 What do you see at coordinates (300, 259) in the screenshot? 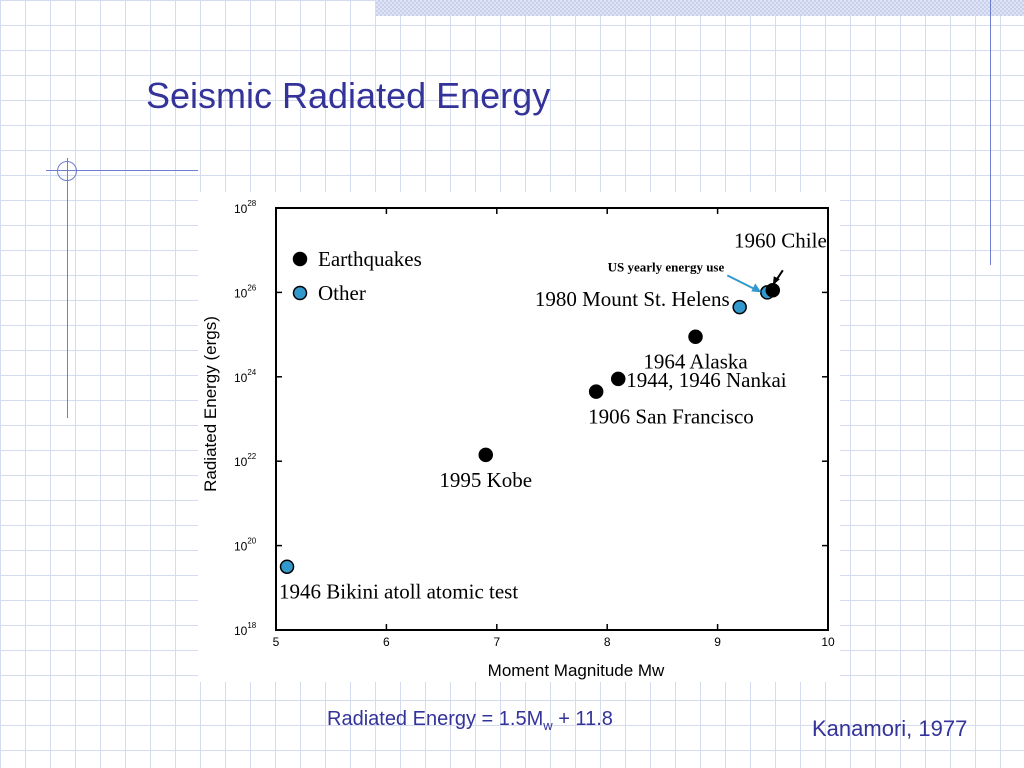
I see `legend-marker-earthquake` at bounding box center [300, 259].